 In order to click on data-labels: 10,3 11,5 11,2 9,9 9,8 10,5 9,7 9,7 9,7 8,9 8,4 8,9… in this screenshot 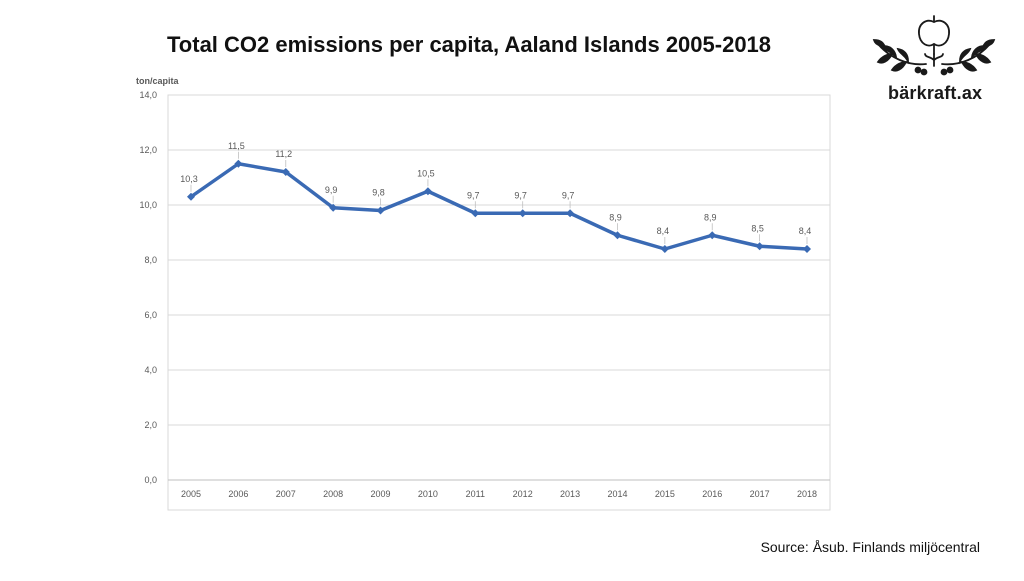, I will do `click(495, 192)`.